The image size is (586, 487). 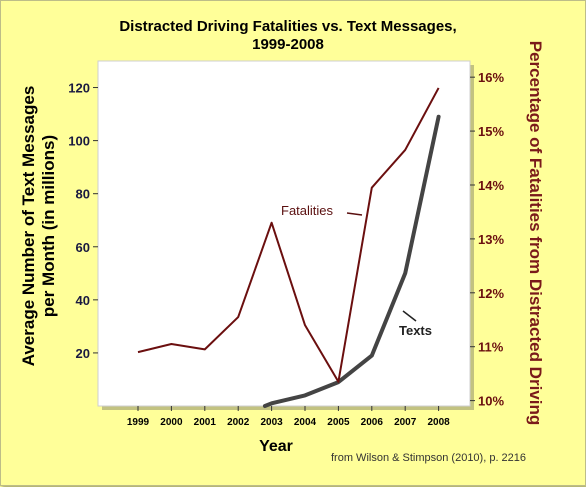 What do you see at coordinates (409, 316) in the screenshot?
I see `annotation-texts-pointer` at bounding box center [409, 316].